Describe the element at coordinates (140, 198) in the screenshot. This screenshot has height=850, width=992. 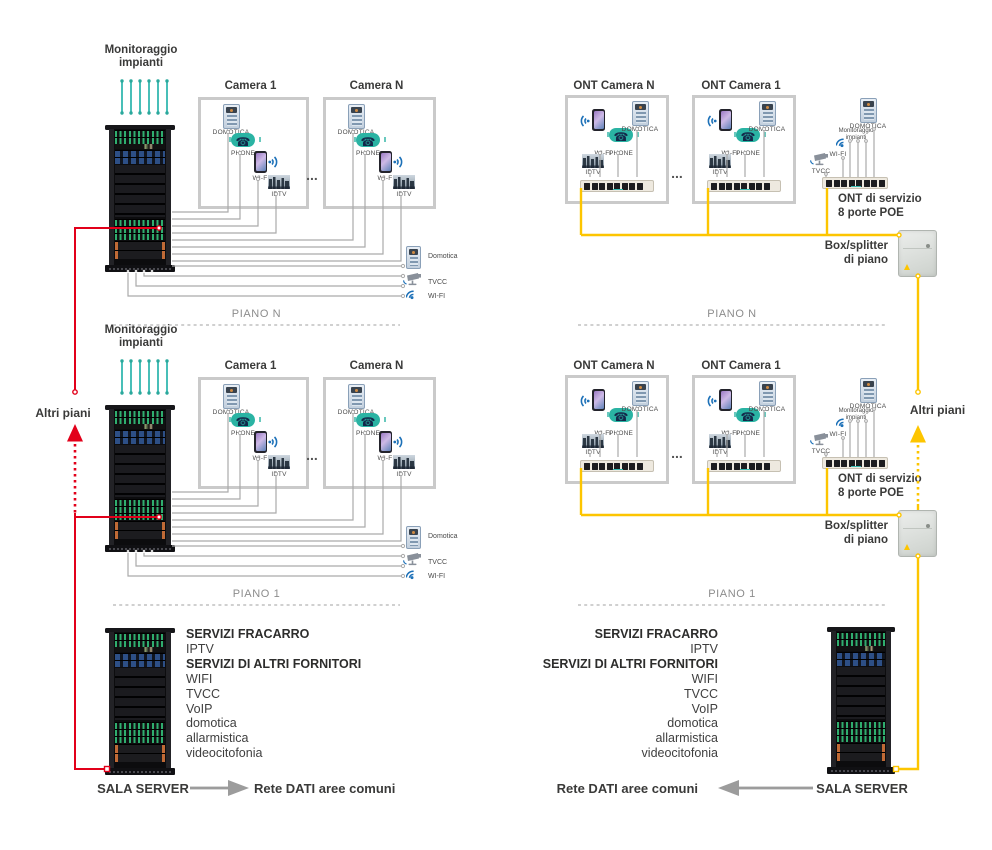
I see `floor-server-rack` at that location.